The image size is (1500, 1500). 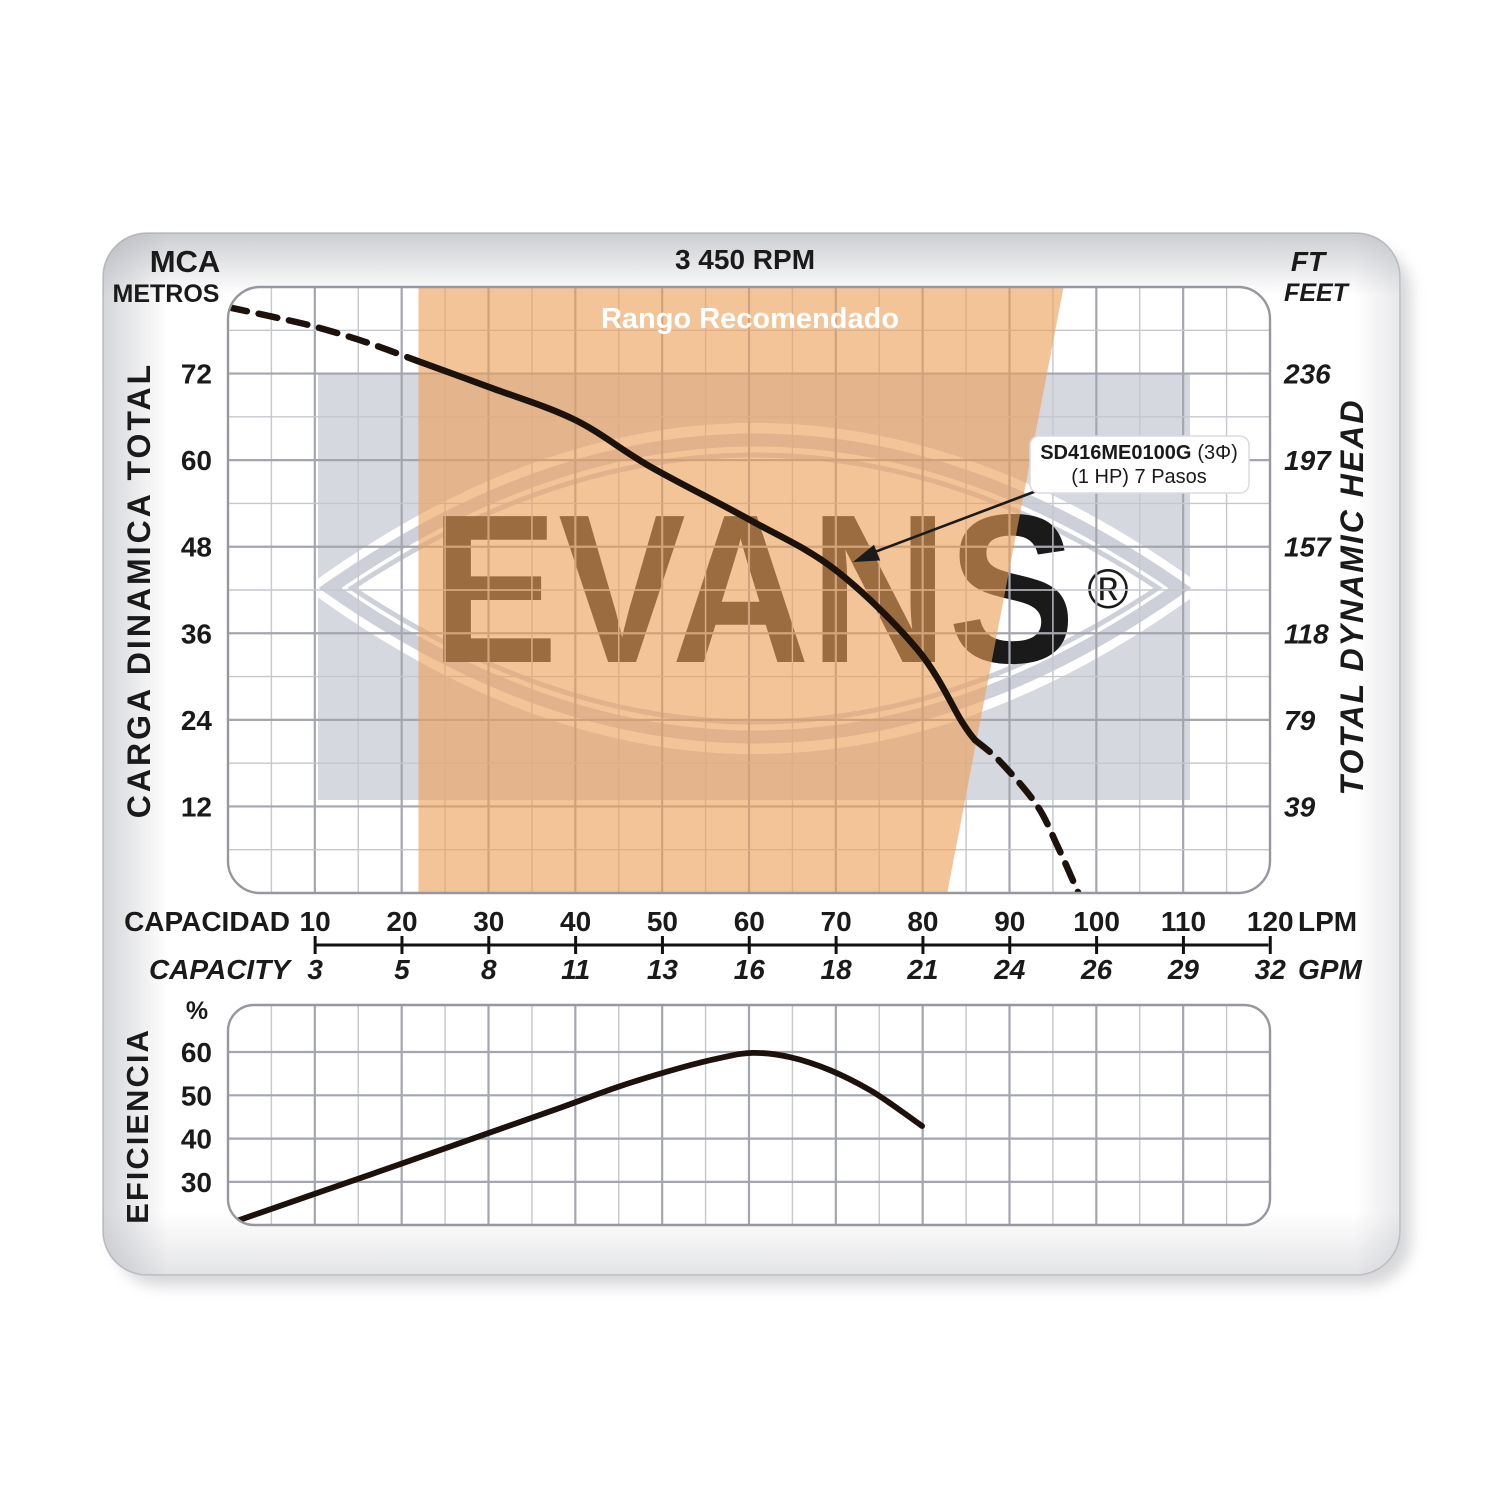 What do you see at coordinates (196, 547) in the screenshot?
I see `metres-tick-label: 48` at bounding box center [196, 547].